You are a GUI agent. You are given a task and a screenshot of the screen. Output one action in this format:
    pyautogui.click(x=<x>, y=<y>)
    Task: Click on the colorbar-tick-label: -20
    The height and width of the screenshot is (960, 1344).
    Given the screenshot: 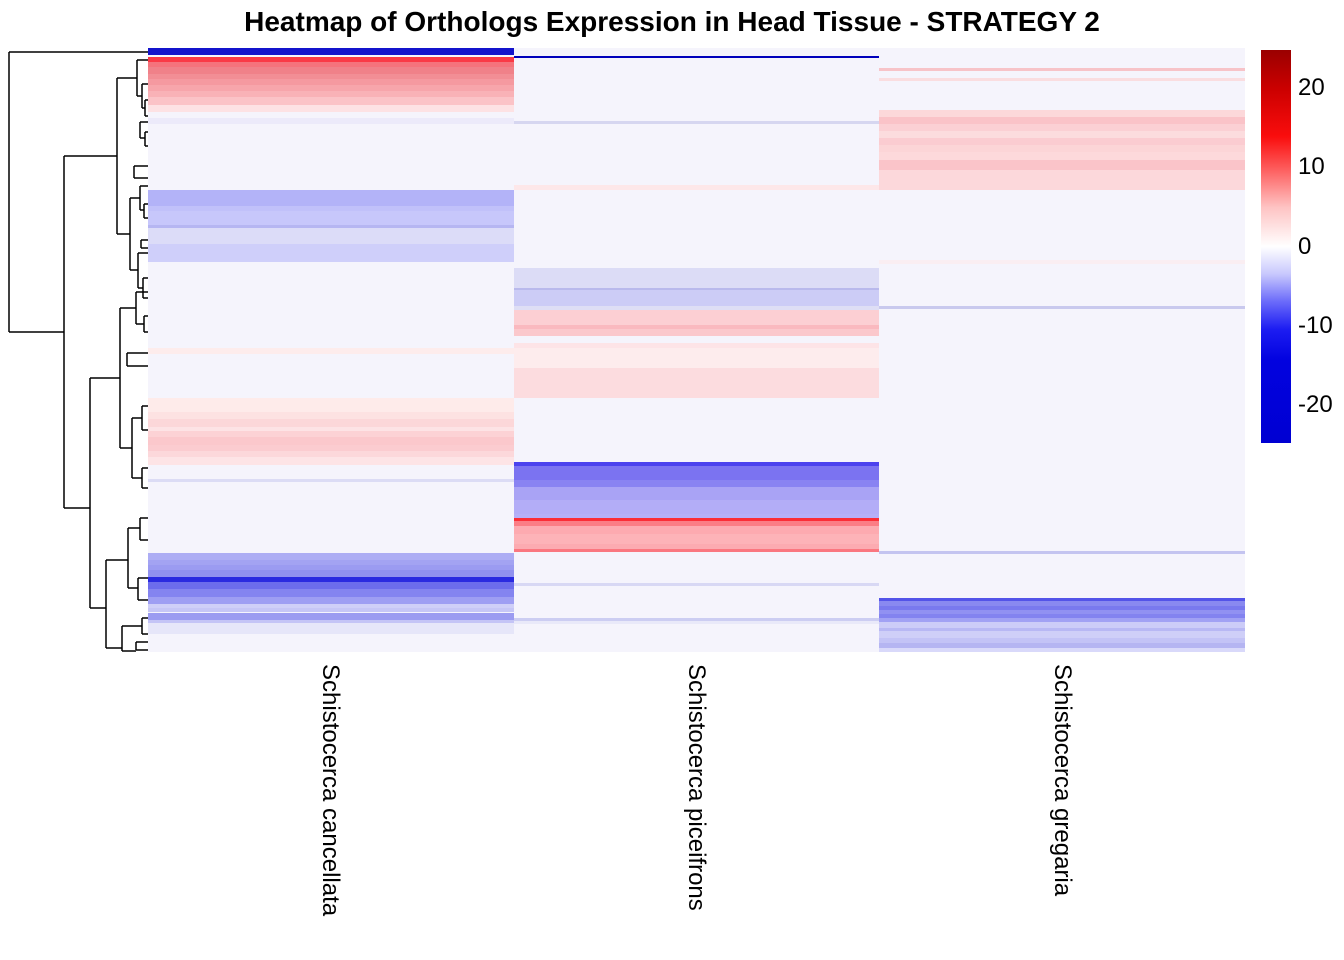 What is the action you would take?
    pyautogui.click(x=1315, y=404)
    